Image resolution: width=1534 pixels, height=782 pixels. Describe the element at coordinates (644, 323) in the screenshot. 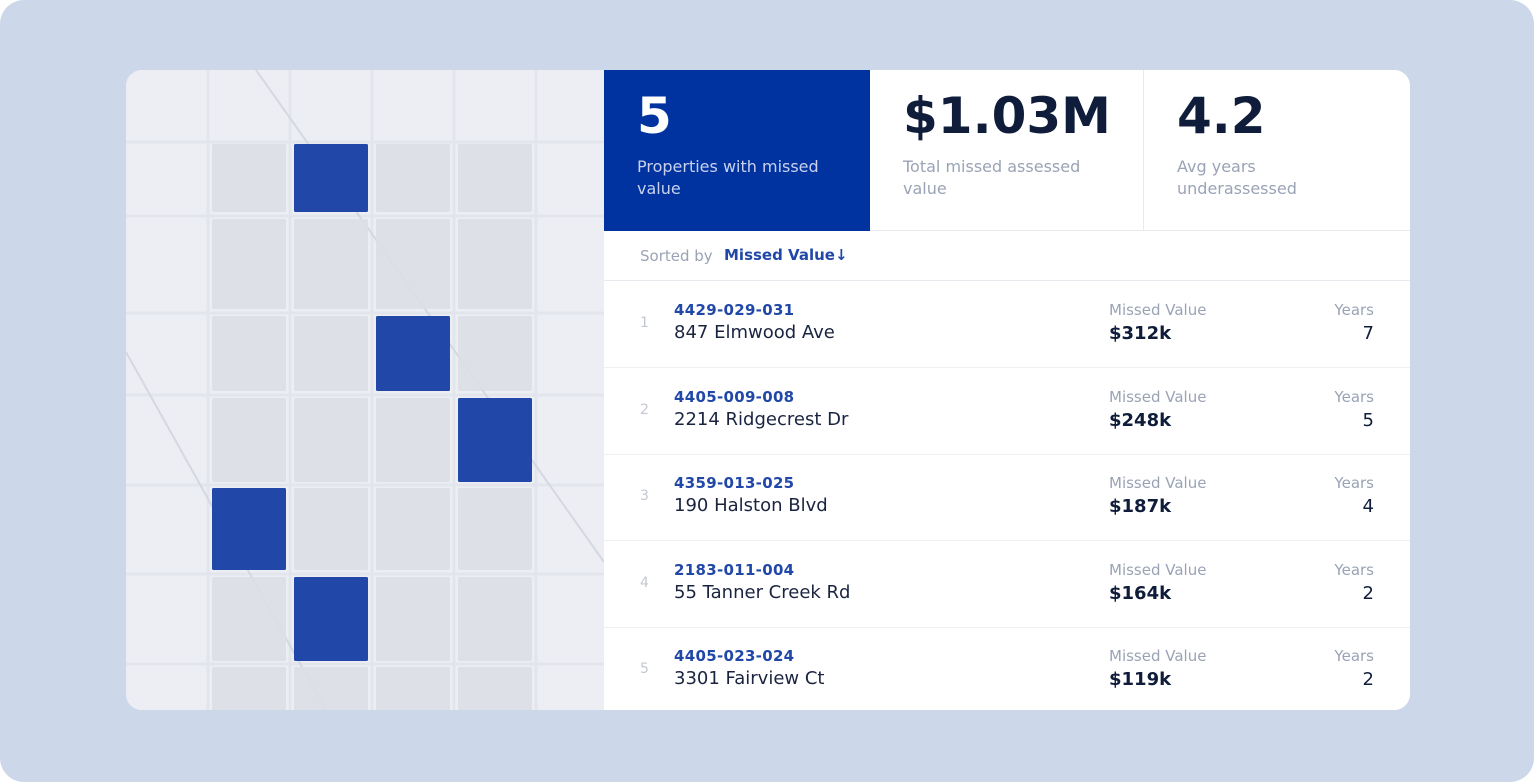

I see `row-rank: 1` at that location.